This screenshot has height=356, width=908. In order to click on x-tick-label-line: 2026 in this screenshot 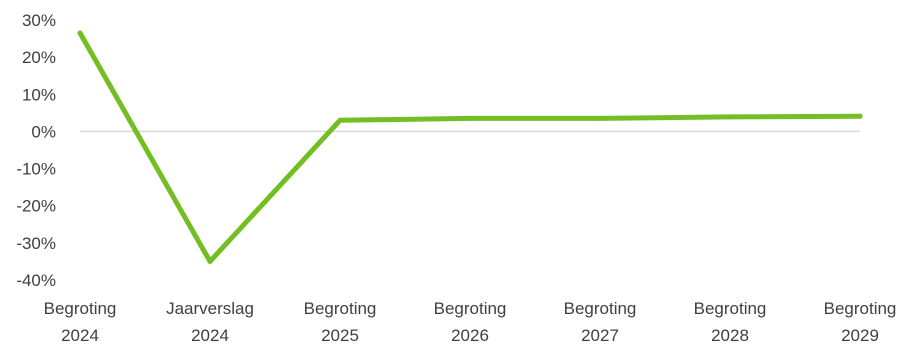, I will do `click(470, 335)`.